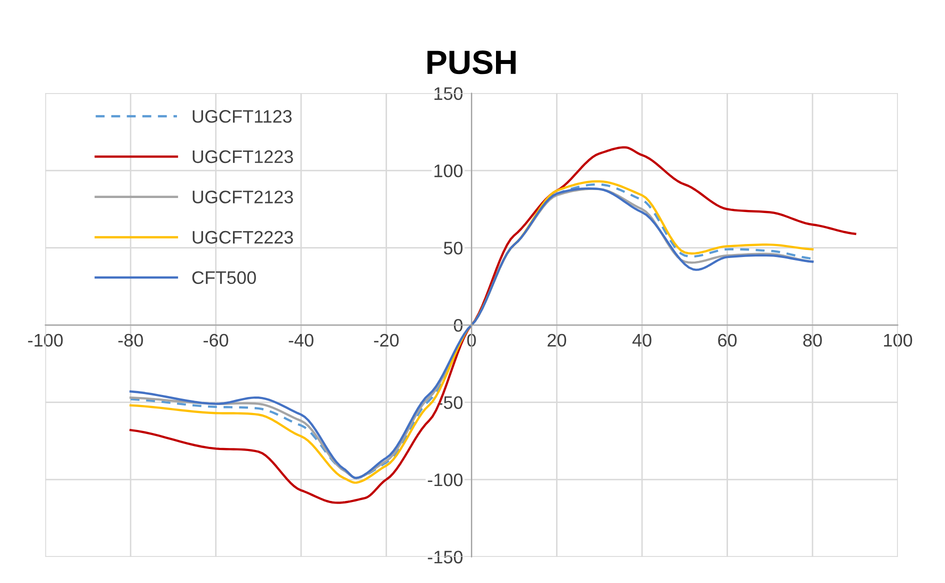  Describe the element at coordinates (471, 62) in the screenshot. I see `chart-title: PUSH` at that location.